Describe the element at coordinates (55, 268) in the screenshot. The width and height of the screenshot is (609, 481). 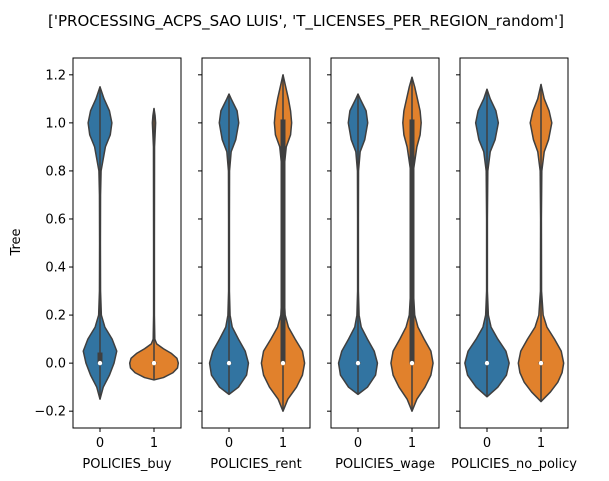
I see `y-tick-label: 0.4` at that location.